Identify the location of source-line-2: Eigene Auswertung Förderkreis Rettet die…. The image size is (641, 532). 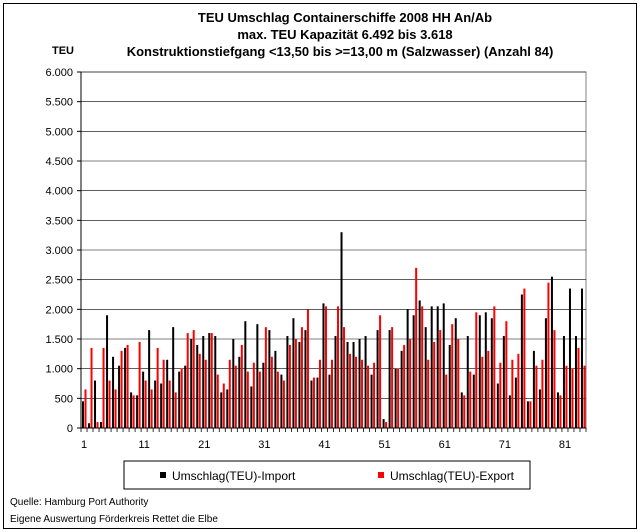
(114, 519).